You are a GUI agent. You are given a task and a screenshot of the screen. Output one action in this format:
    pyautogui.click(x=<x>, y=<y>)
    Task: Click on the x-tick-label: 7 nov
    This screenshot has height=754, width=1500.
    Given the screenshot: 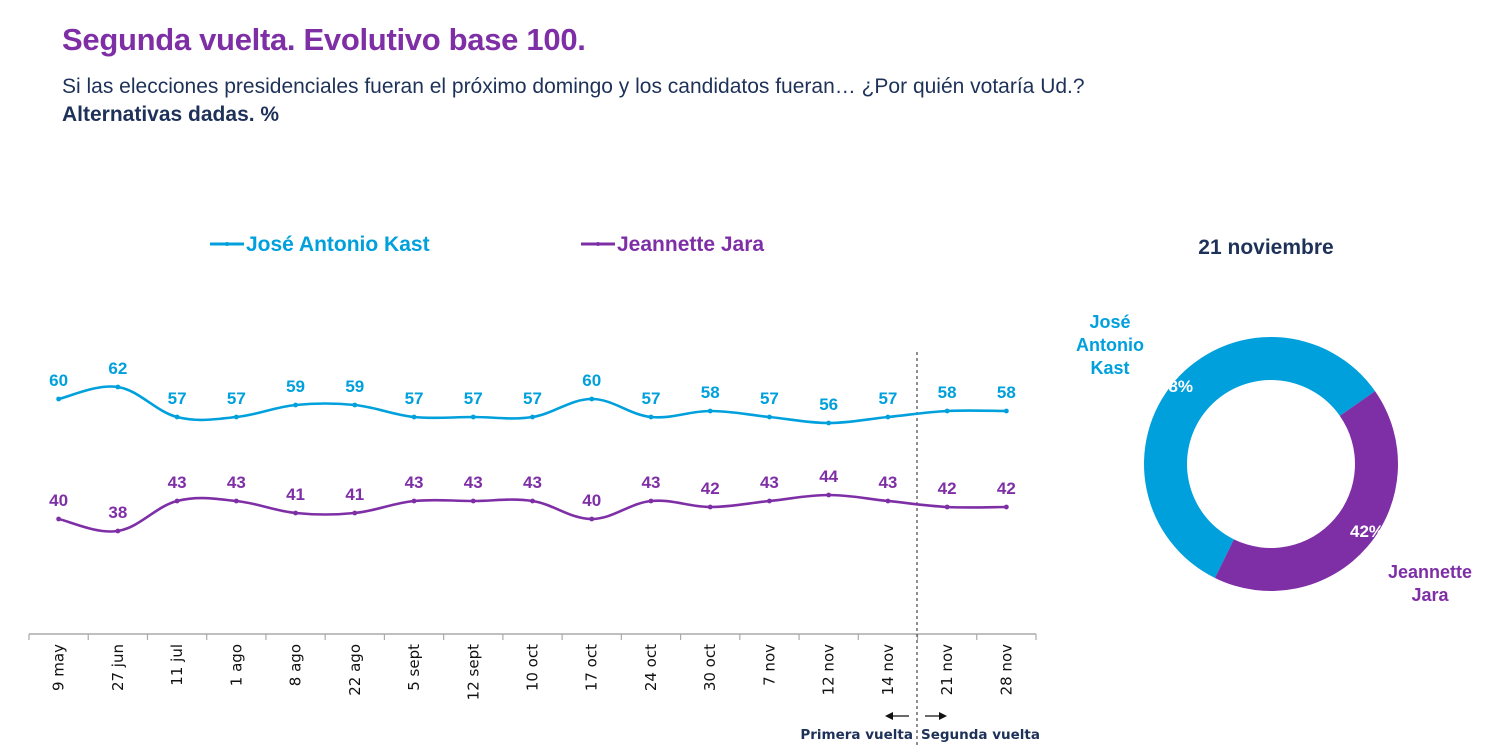 What is the action you would take?
    pyautogui.click(x=769, y=665)
    